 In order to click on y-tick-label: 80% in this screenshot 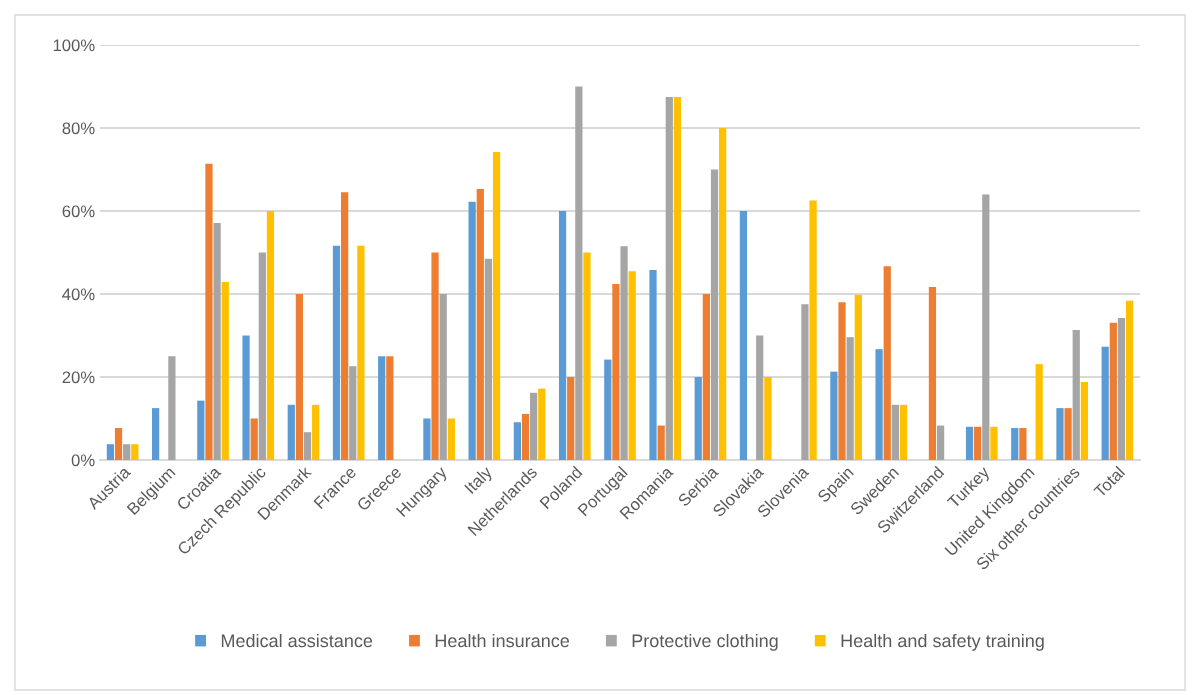, I will do `click(78, 128)`.